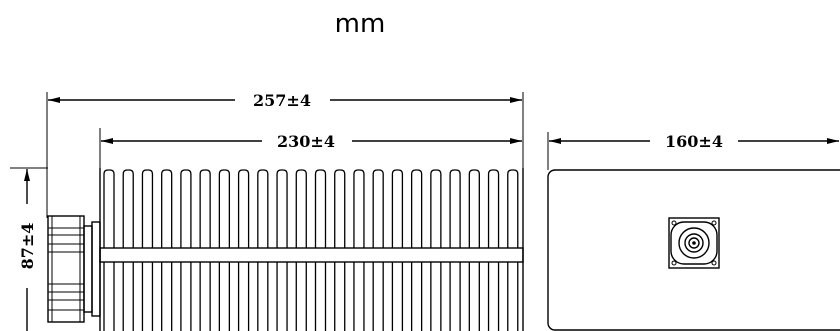 The height and width of the screenshot is (331, 840). I want to click on height-dimension: 87±4, so click(29, 249).